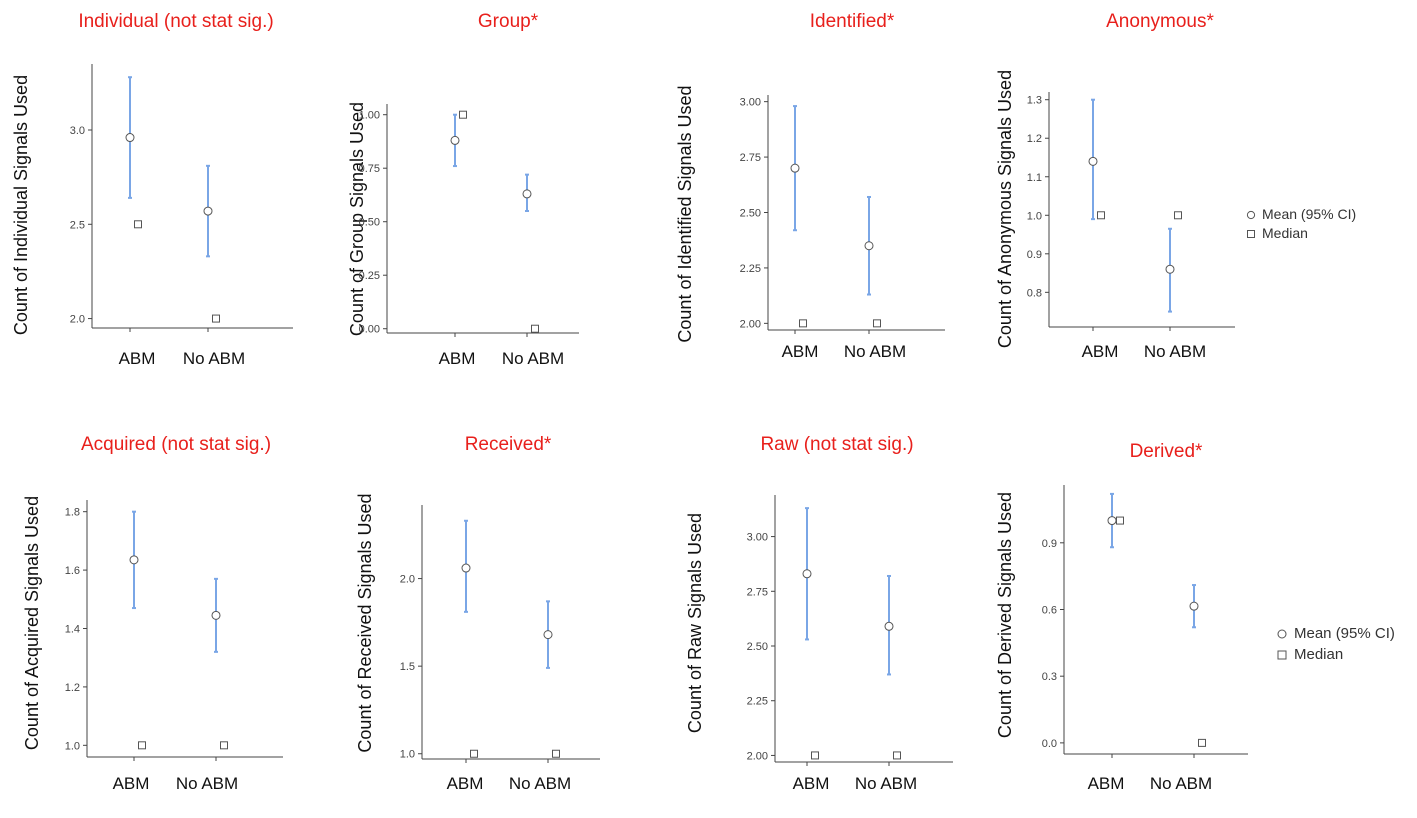 Image resolution: width=1417 pixels, height=818 pixels. Describe the element at coordinates (1034, 178) in the screenshot. I see `y-tick-label: 1.1` at that location.